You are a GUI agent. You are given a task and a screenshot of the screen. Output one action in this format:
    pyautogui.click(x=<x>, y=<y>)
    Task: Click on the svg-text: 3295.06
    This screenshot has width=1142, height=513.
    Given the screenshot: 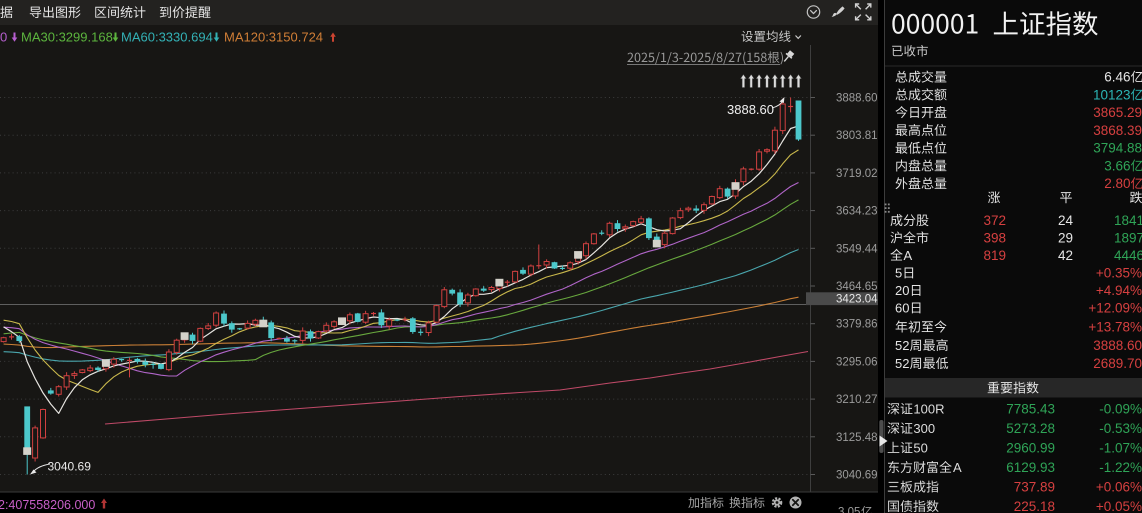 What is the action you would take?
    pyautogui.click(x=857, y=362)
    